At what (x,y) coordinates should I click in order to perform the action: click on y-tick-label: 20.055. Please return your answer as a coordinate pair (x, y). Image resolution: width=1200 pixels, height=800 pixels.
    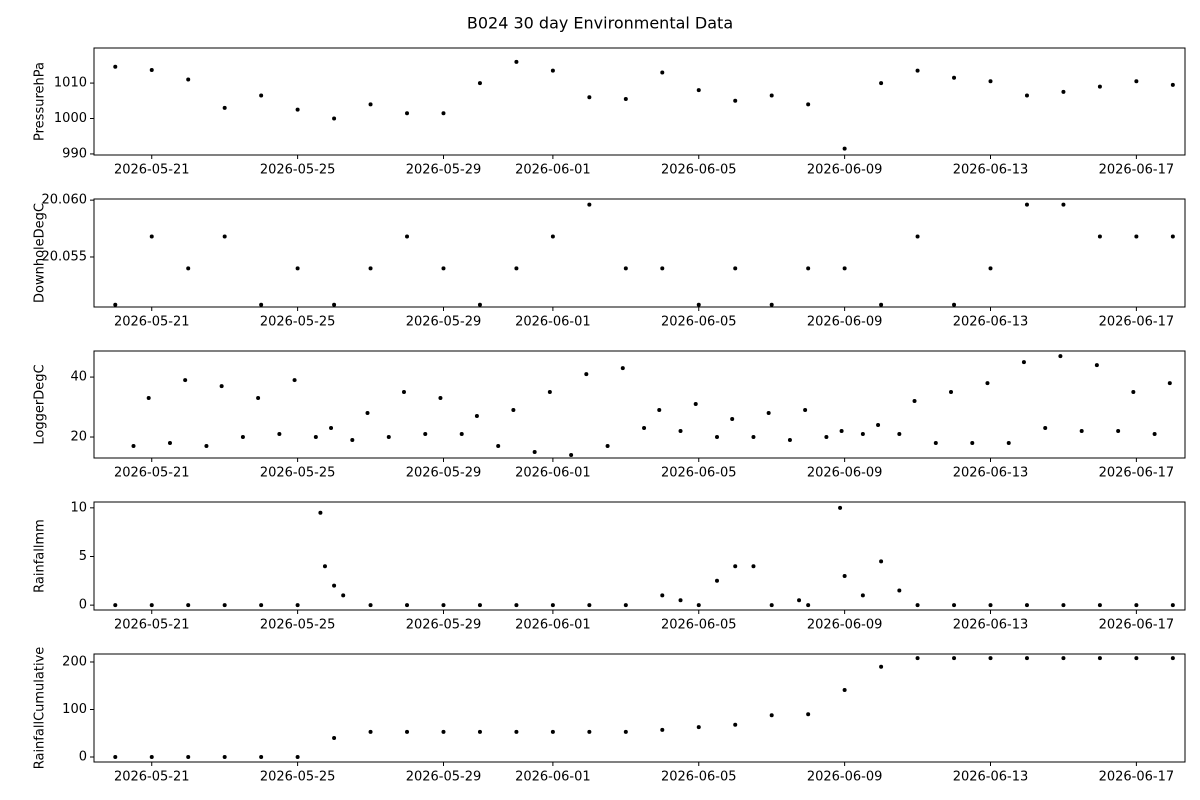
    Looking at the image, I should click on (65, 256).